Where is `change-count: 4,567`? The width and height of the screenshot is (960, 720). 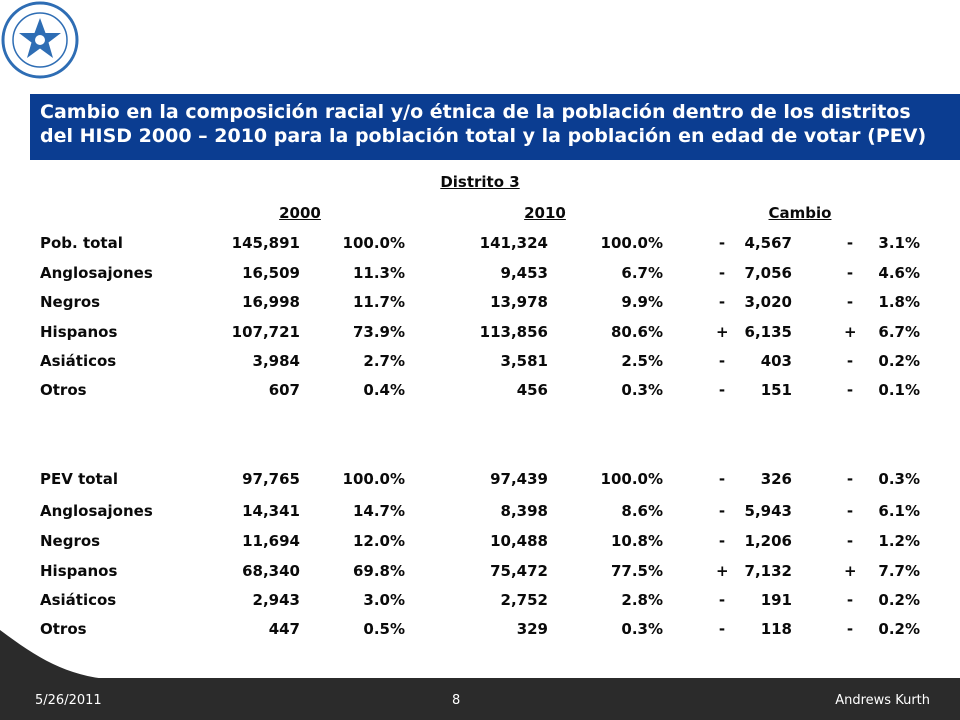 change-count: 4,567 is located at coordinates (768, 243).